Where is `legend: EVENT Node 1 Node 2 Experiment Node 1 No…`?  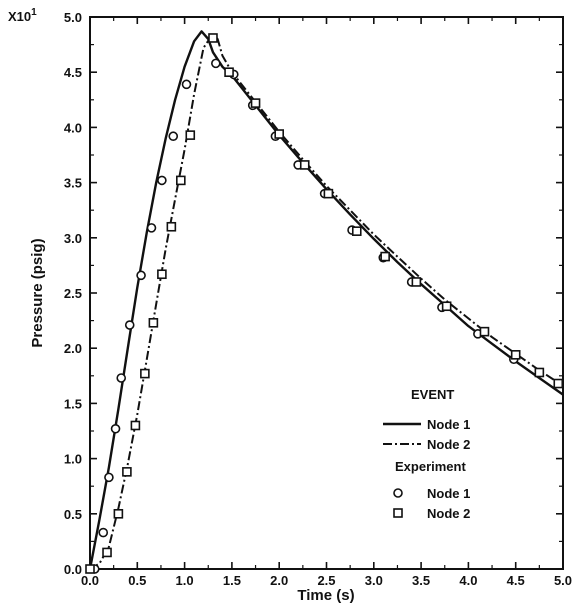 legend: EVENT Node 1 Node 2 Experiment Node 1 No… is located at coordinates (426, 454).